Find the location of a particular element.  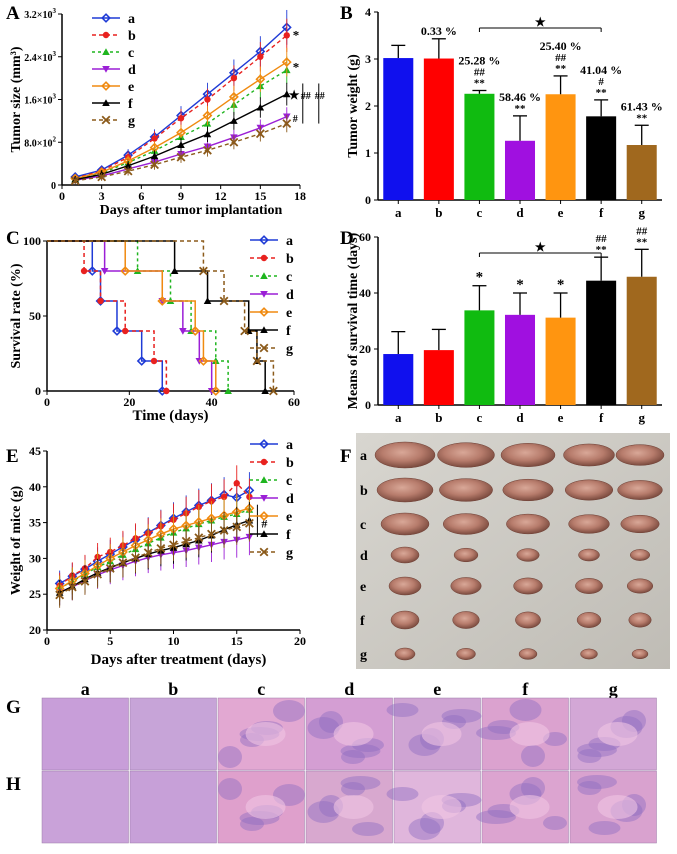

bar-annotation: 0.33 % is located at coordinates (439, 31).